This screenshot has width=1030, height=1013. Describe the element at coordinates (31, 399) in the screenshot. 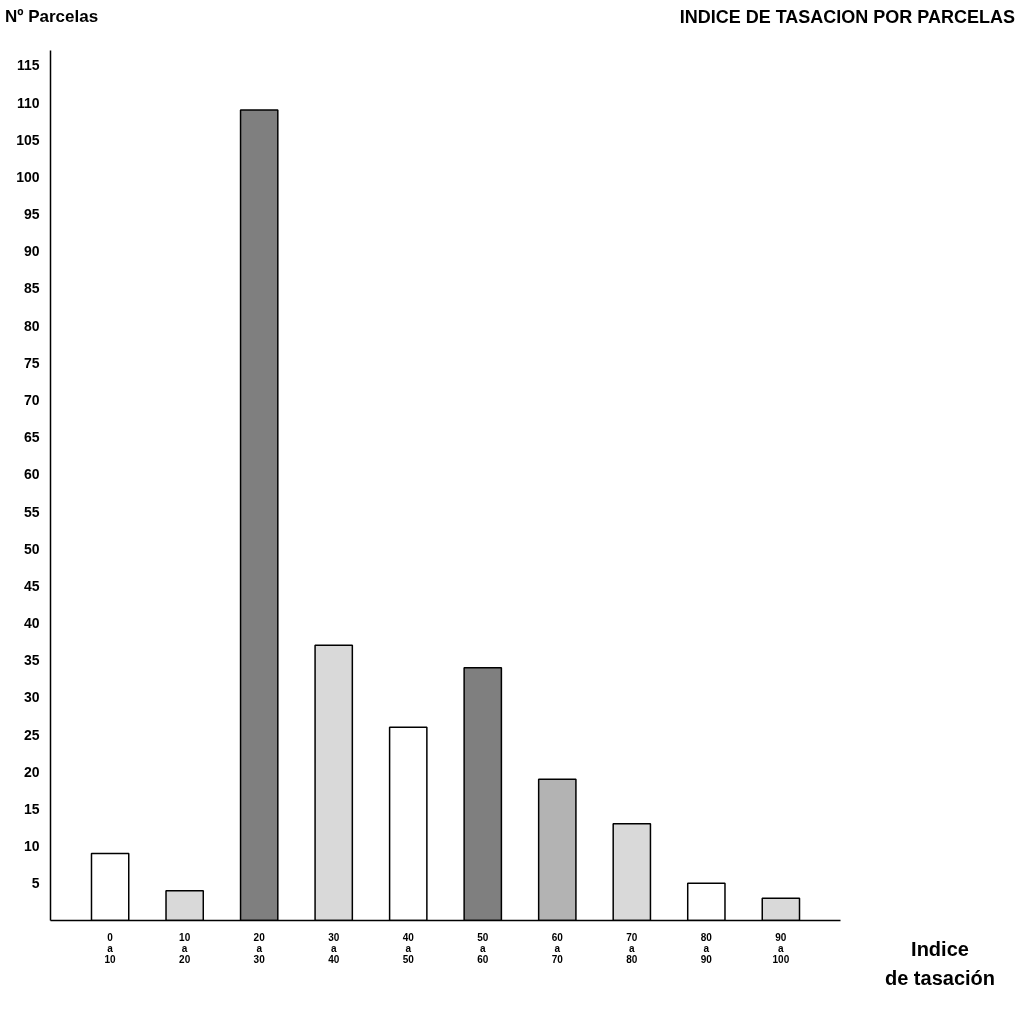

I see `y-tick-label: 70` at that location.